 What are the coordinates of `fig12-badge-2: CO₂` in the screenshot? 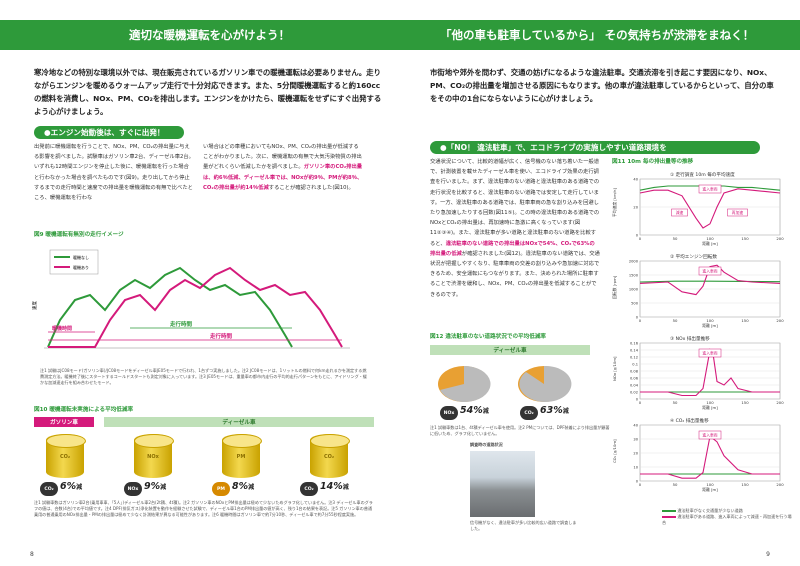 It's located at (529, 413).